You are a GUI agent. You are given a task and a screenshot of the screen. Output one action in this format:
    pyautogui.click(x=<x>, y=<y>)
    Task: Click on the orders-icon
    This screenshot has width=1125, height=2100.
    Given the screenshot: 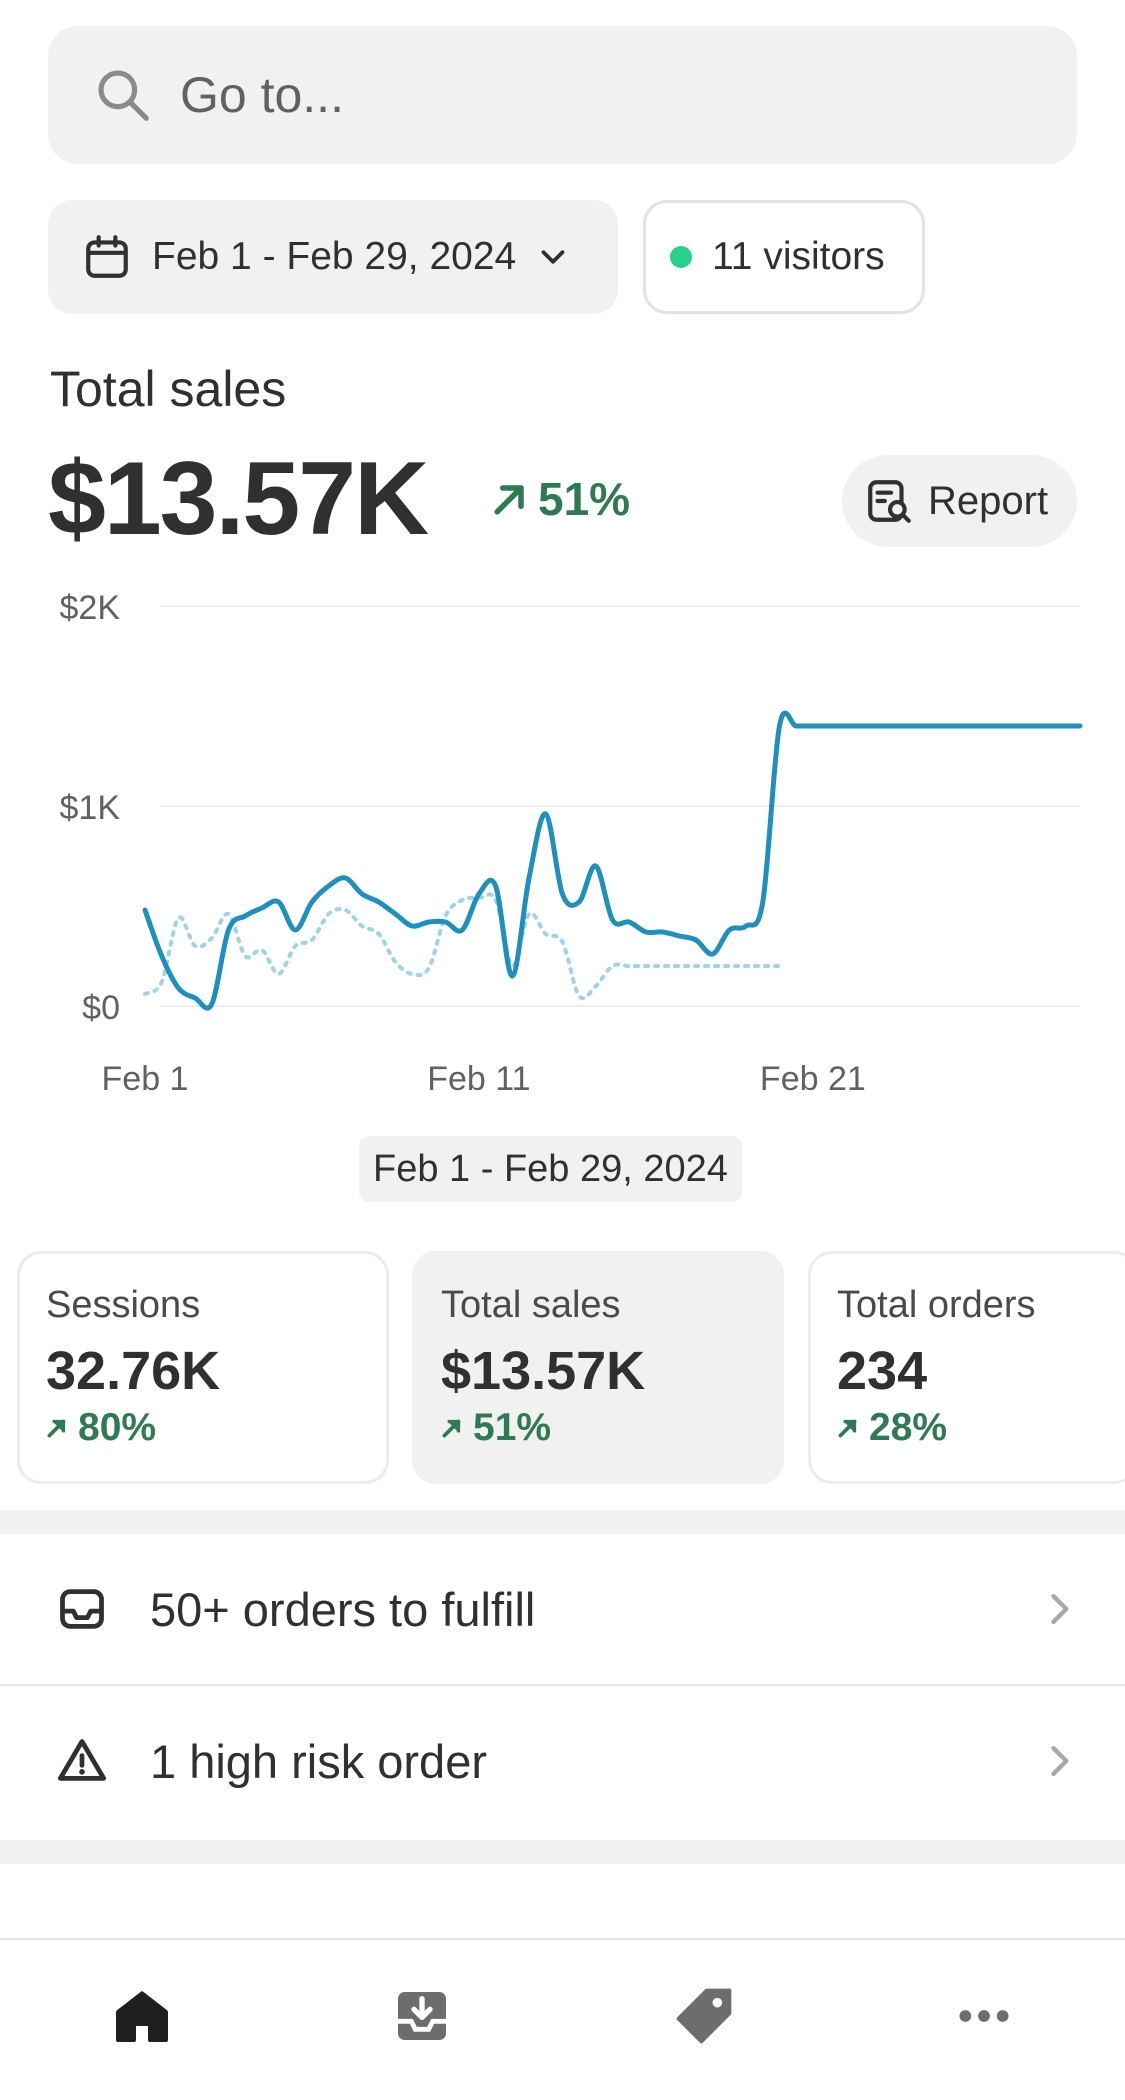 What is the action you would take?
    pyautogui.click(x=422, y=2016)
    